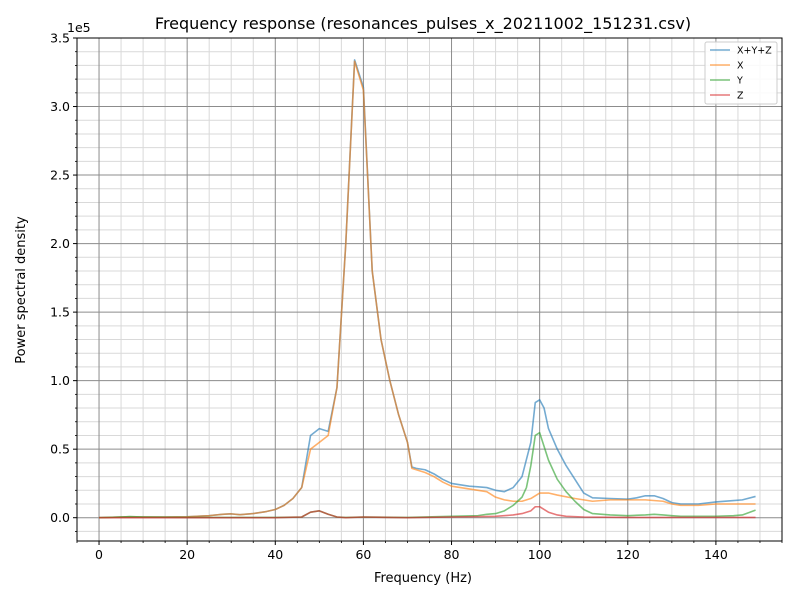 Image resolution: width=800 pixels, height=600 pixels. I want to click on legend: X+Y+Z XYZ, so click(741, 73).